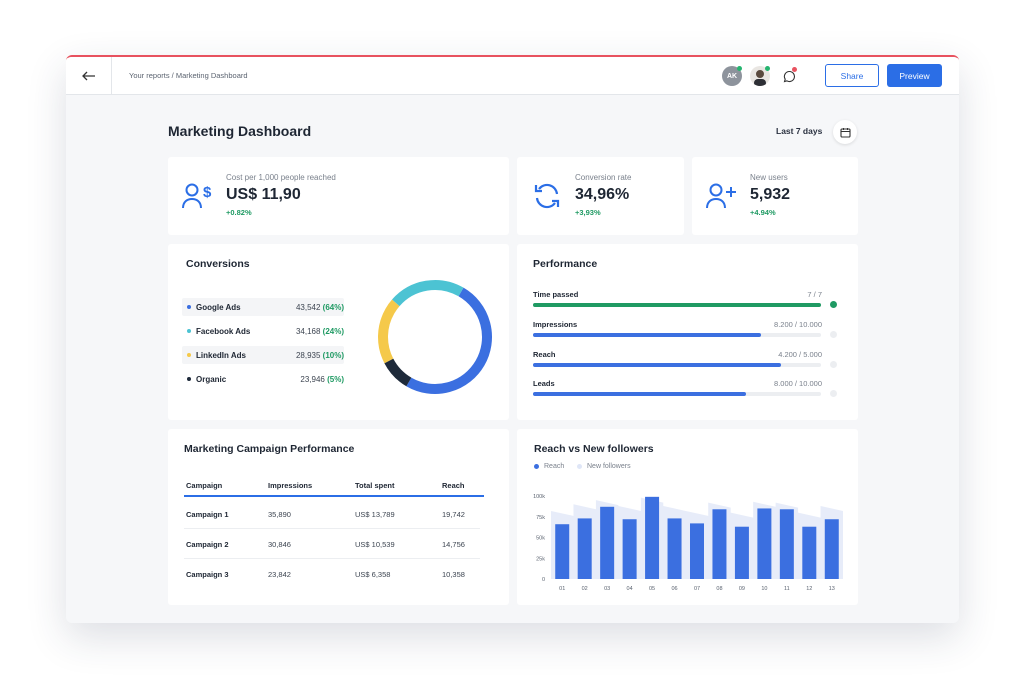 The height and width of the screenshot is (678, 1024). Describe the element at coordinates (320, 331) in the screenshot. I see `conversion-value: 34,168 (24%)` at that location.